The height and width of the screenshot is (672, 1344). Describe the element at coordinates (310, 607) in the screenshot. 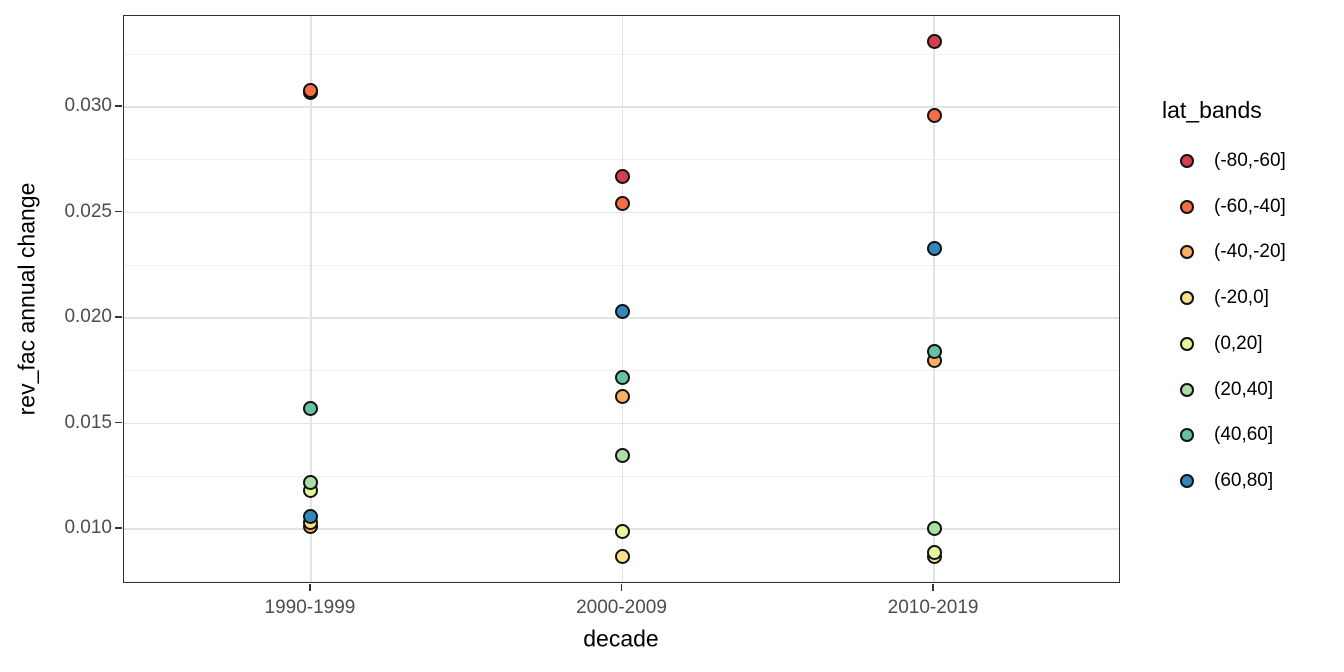

I see `x-tick-label: 1990-1999` at that location.